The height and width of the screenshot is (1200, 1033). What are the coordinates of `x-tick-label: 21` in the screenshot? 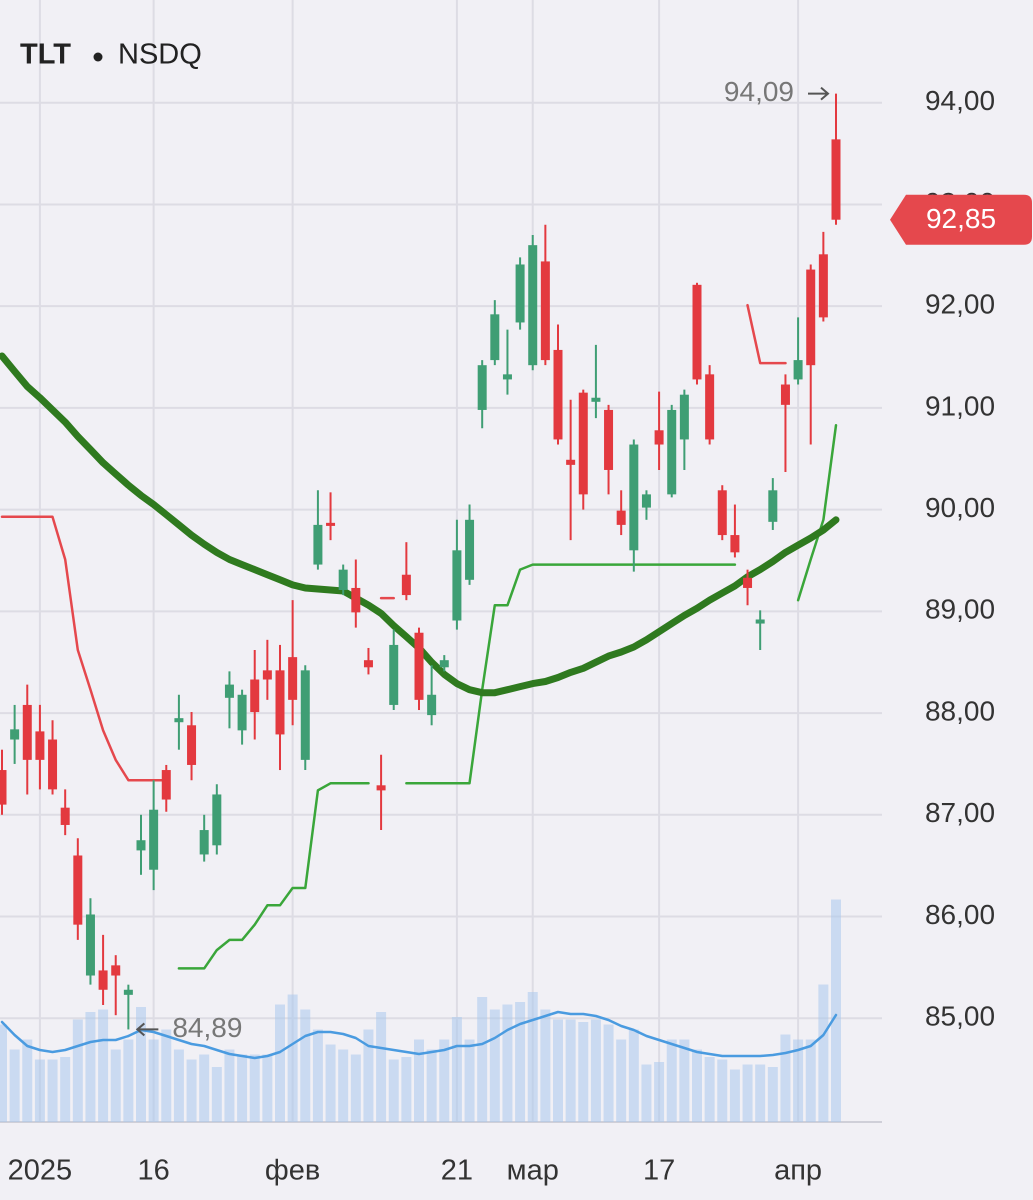 It's located at (457, 1171).